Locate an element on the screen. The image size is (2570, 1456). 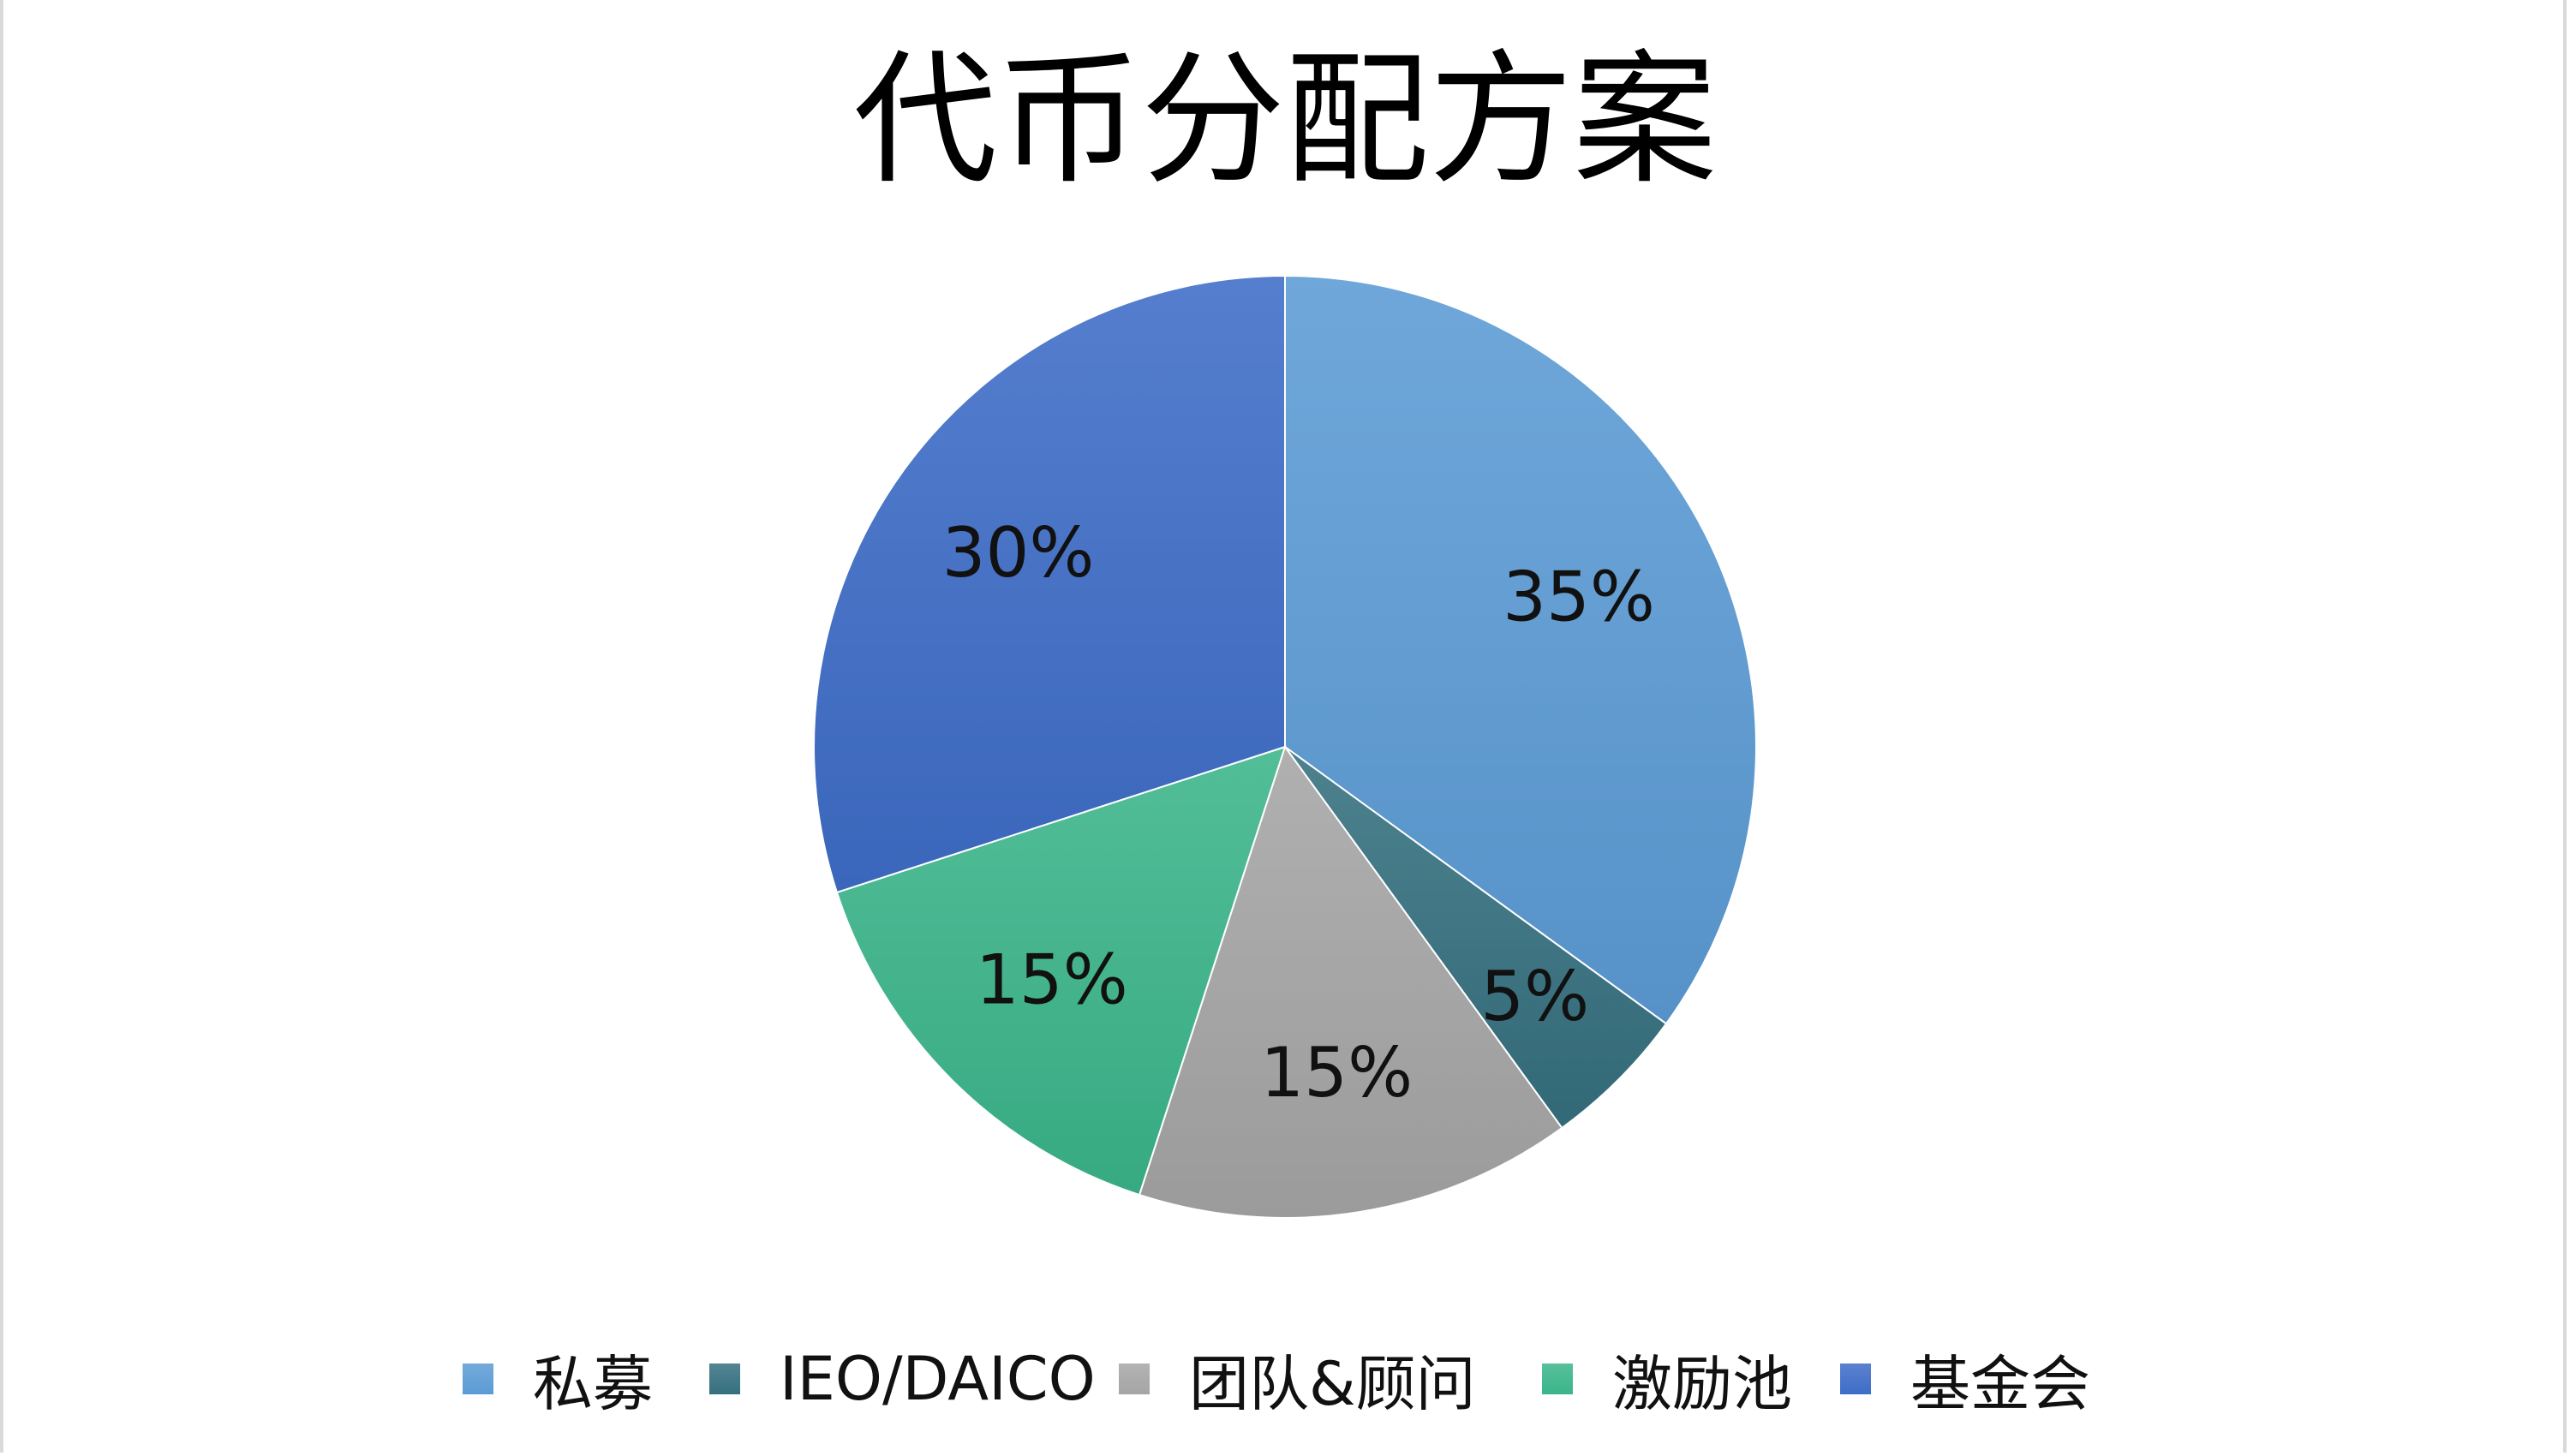
legend-label: 基金会 is located at coordinates (2000, 1379).